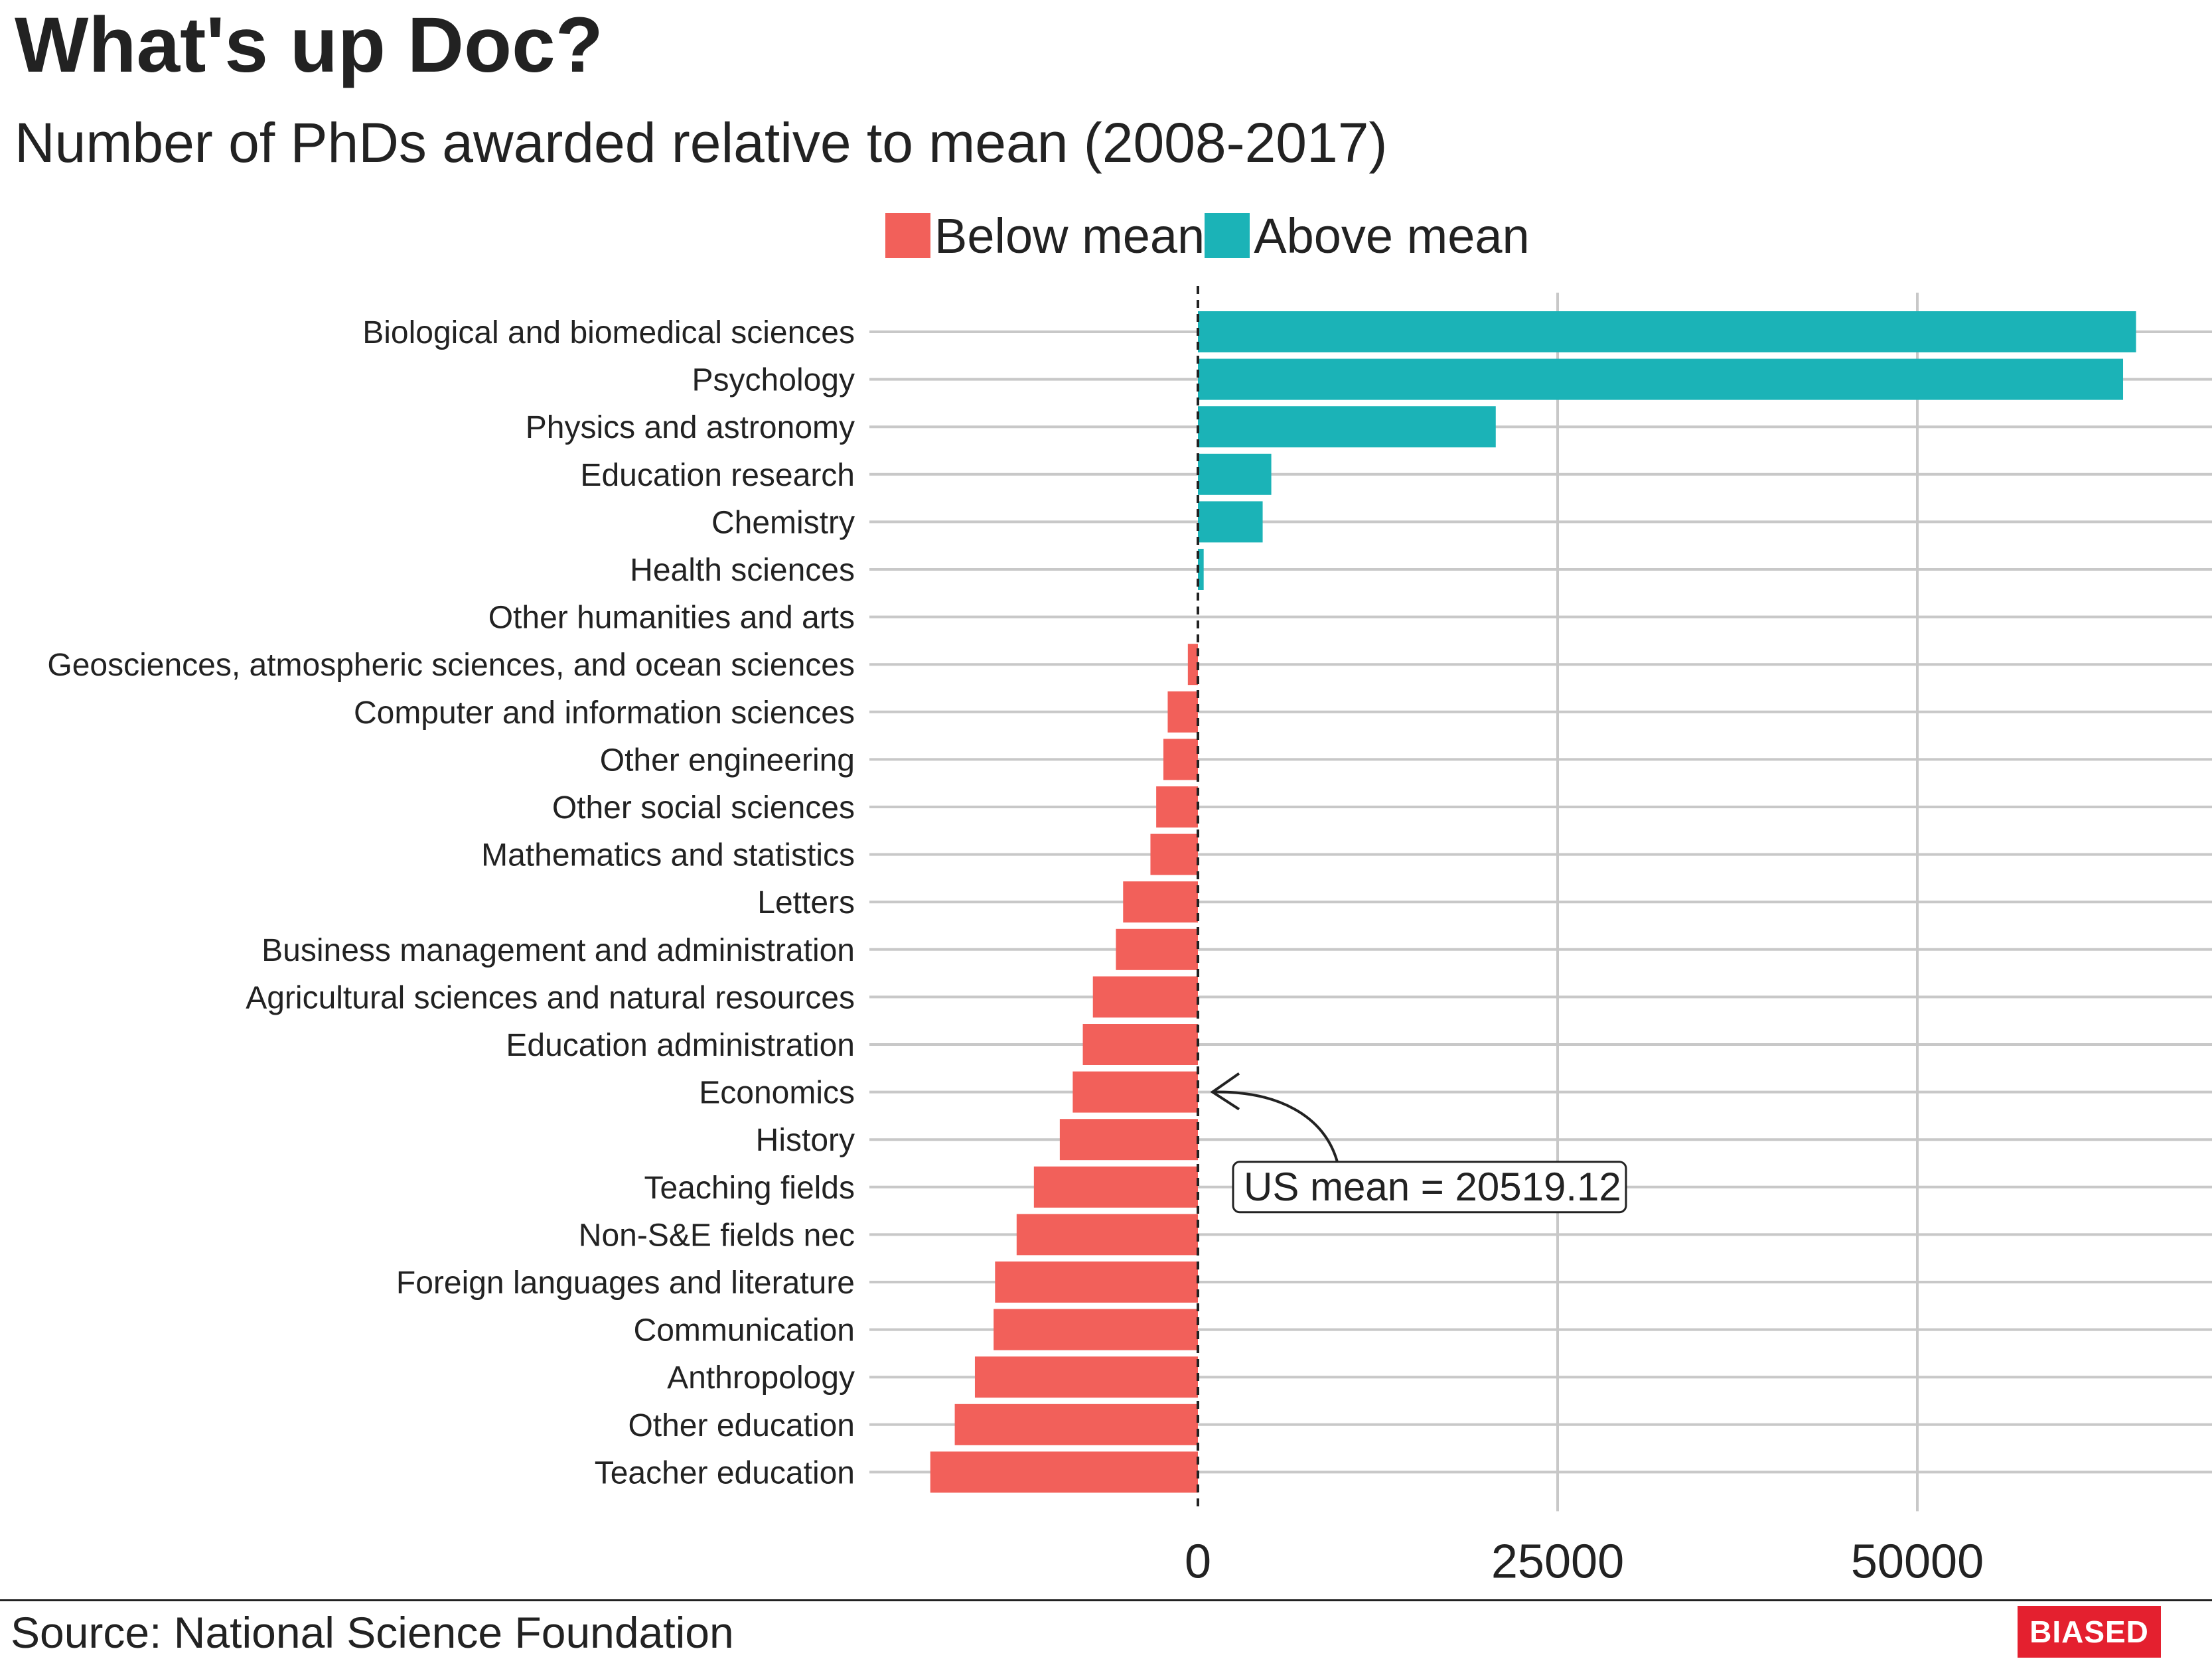  Describe the element at coordinates (1276, 1126) in the screenshot. I see `annotation-arrow` at that location.